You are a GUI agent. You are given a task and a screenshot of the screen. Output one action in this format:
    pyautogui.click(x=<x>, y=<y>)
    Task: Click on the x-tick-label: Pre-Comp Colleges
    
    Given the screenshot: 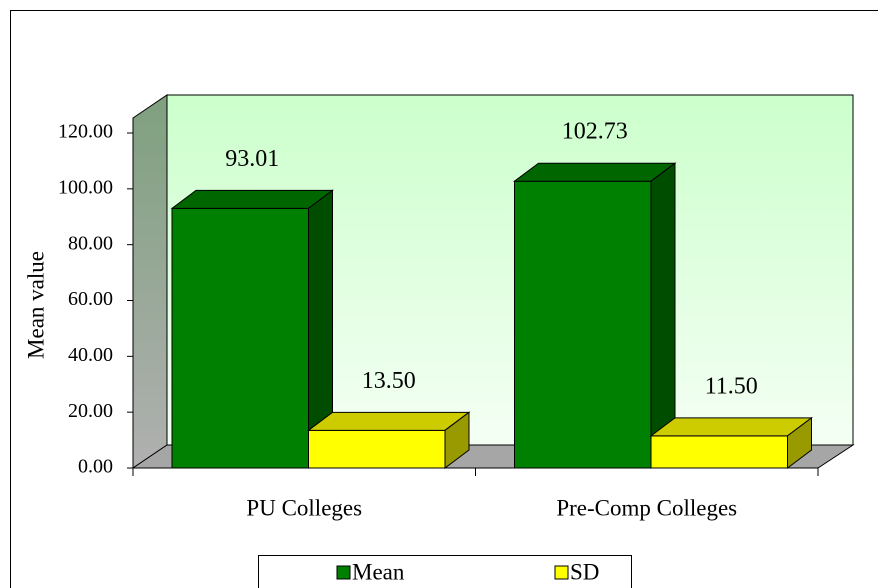 What is the action you would take?
    pyautogui.click(x=646, y=507)
    